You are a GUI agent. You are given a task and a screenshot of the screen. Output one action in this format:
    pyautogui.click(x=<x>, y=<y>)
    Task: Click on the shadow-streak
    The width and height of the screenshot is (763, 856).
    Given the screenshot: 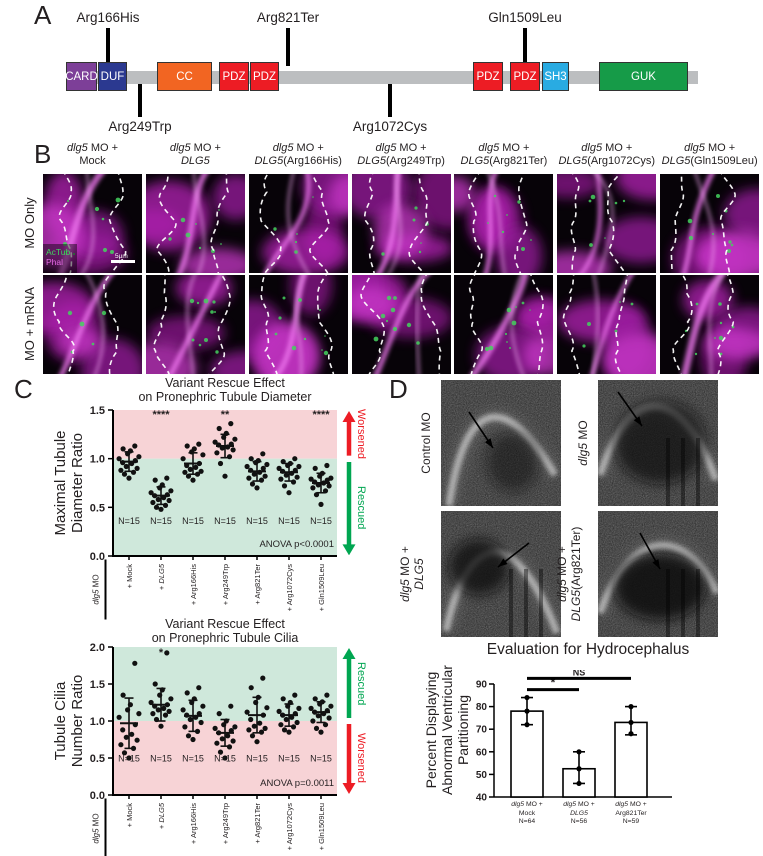 What is the action you would take?
    pyautogui.click(x=526, y=603)
    